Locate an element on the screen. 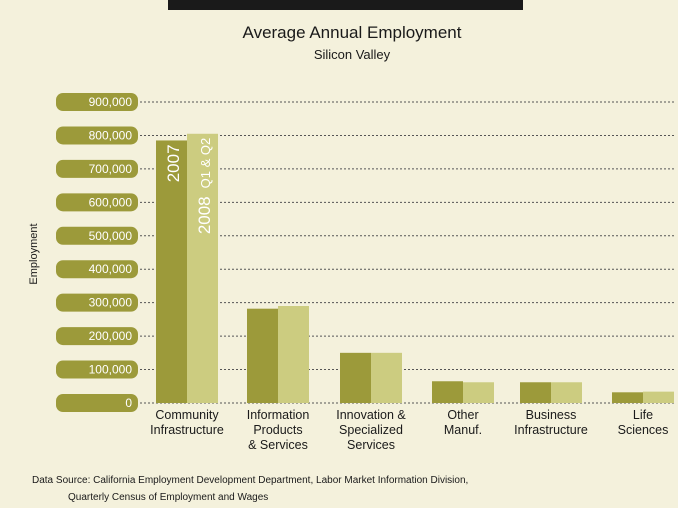 The height and width of the screenshot is (508, 678). y-tick-label: 300,000 is located at coordinates (111, 303).